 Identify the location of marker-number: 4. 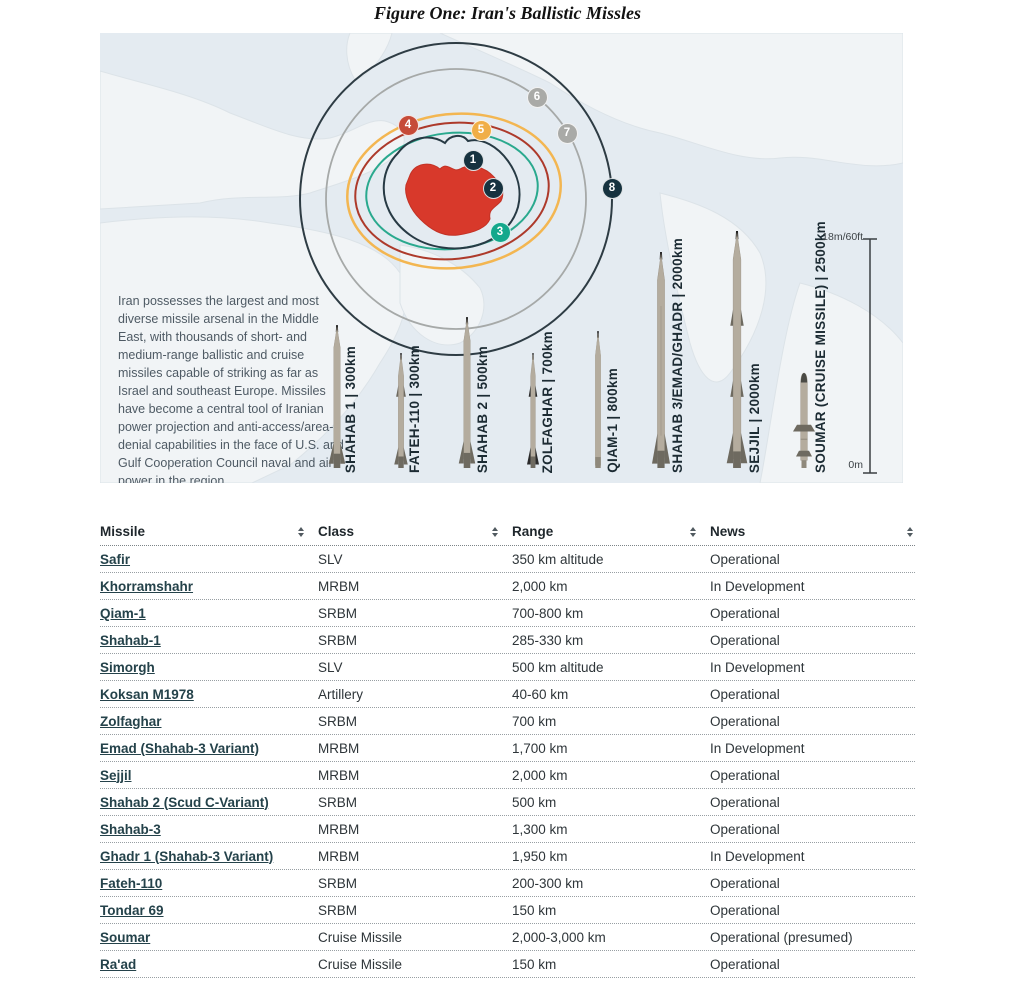
(408, 125).